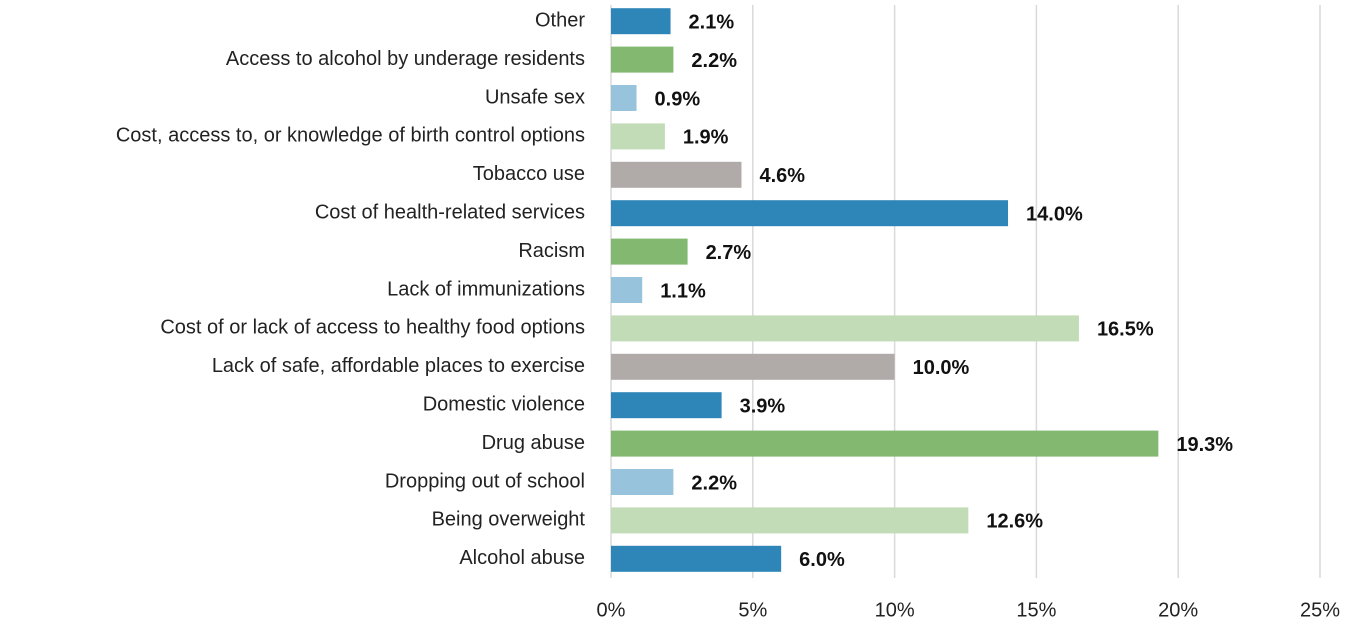  Describe the element at coordinates (1036, 610) in the screenshot. I see `x-tick-label: 15%` at that location.